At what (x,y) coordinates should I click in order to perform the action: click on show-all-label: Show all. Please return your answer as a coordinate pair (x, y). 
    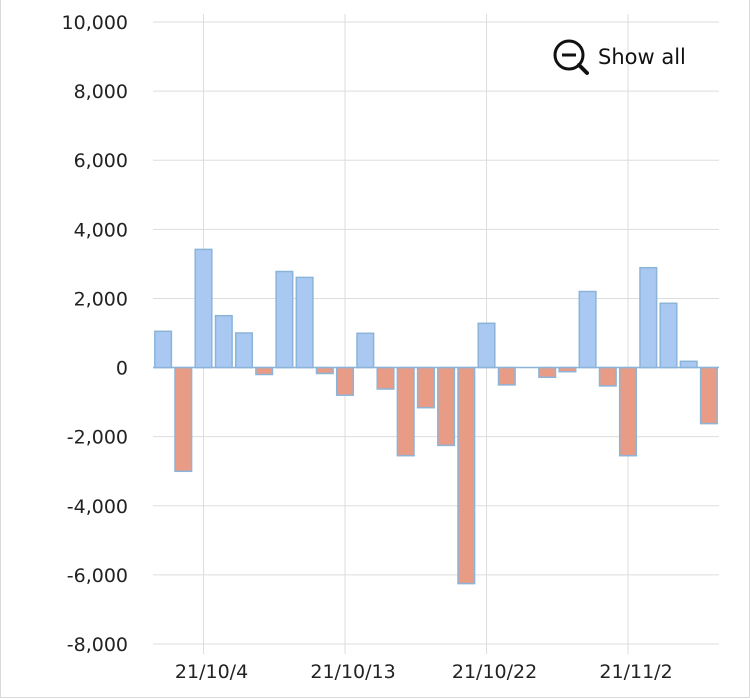
    Looking at the image, I should click on (642, 57).